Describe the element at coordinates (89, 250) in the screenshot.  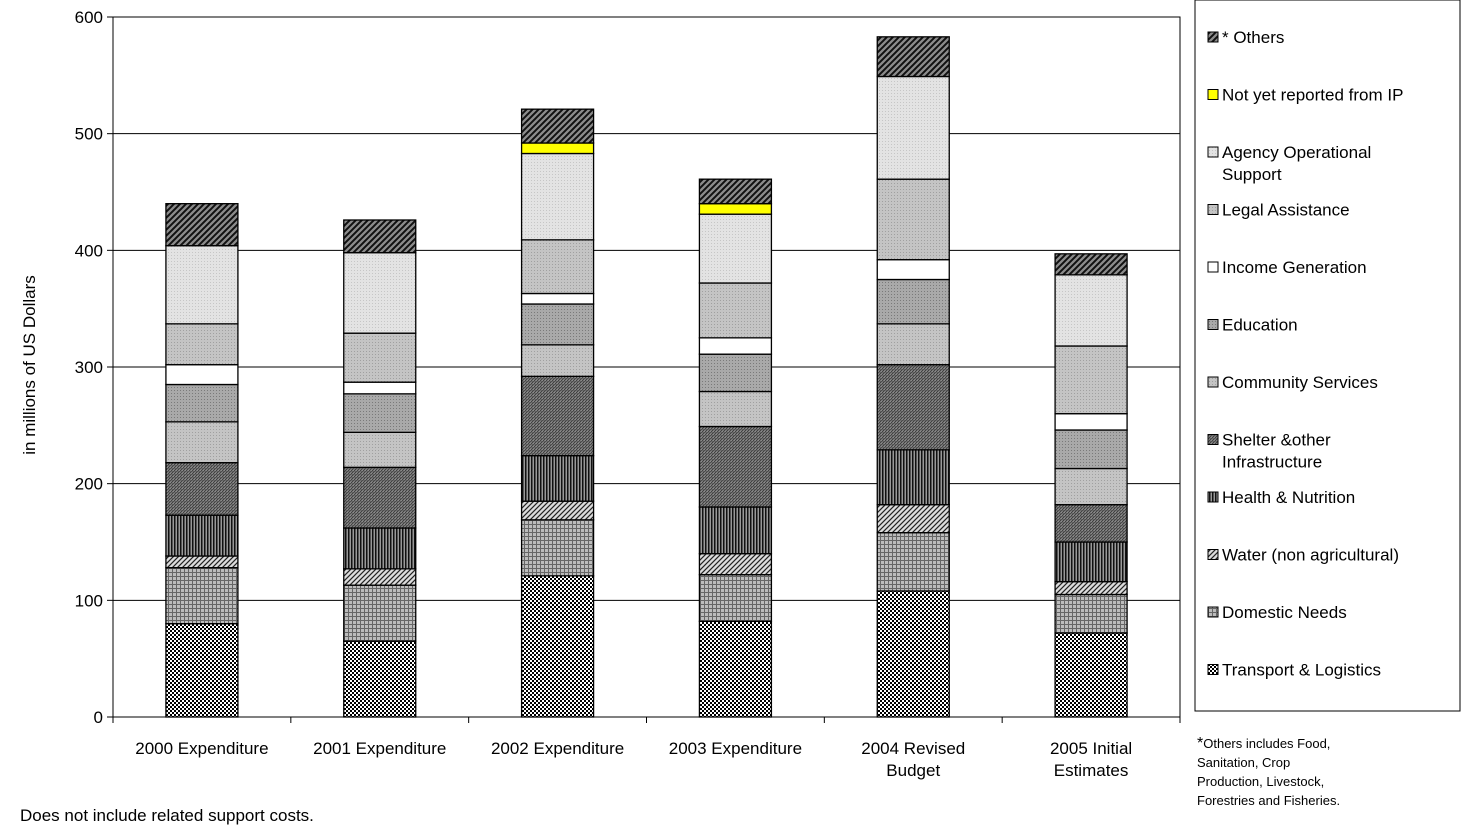
I see `y-tick-label: 400` at that location.